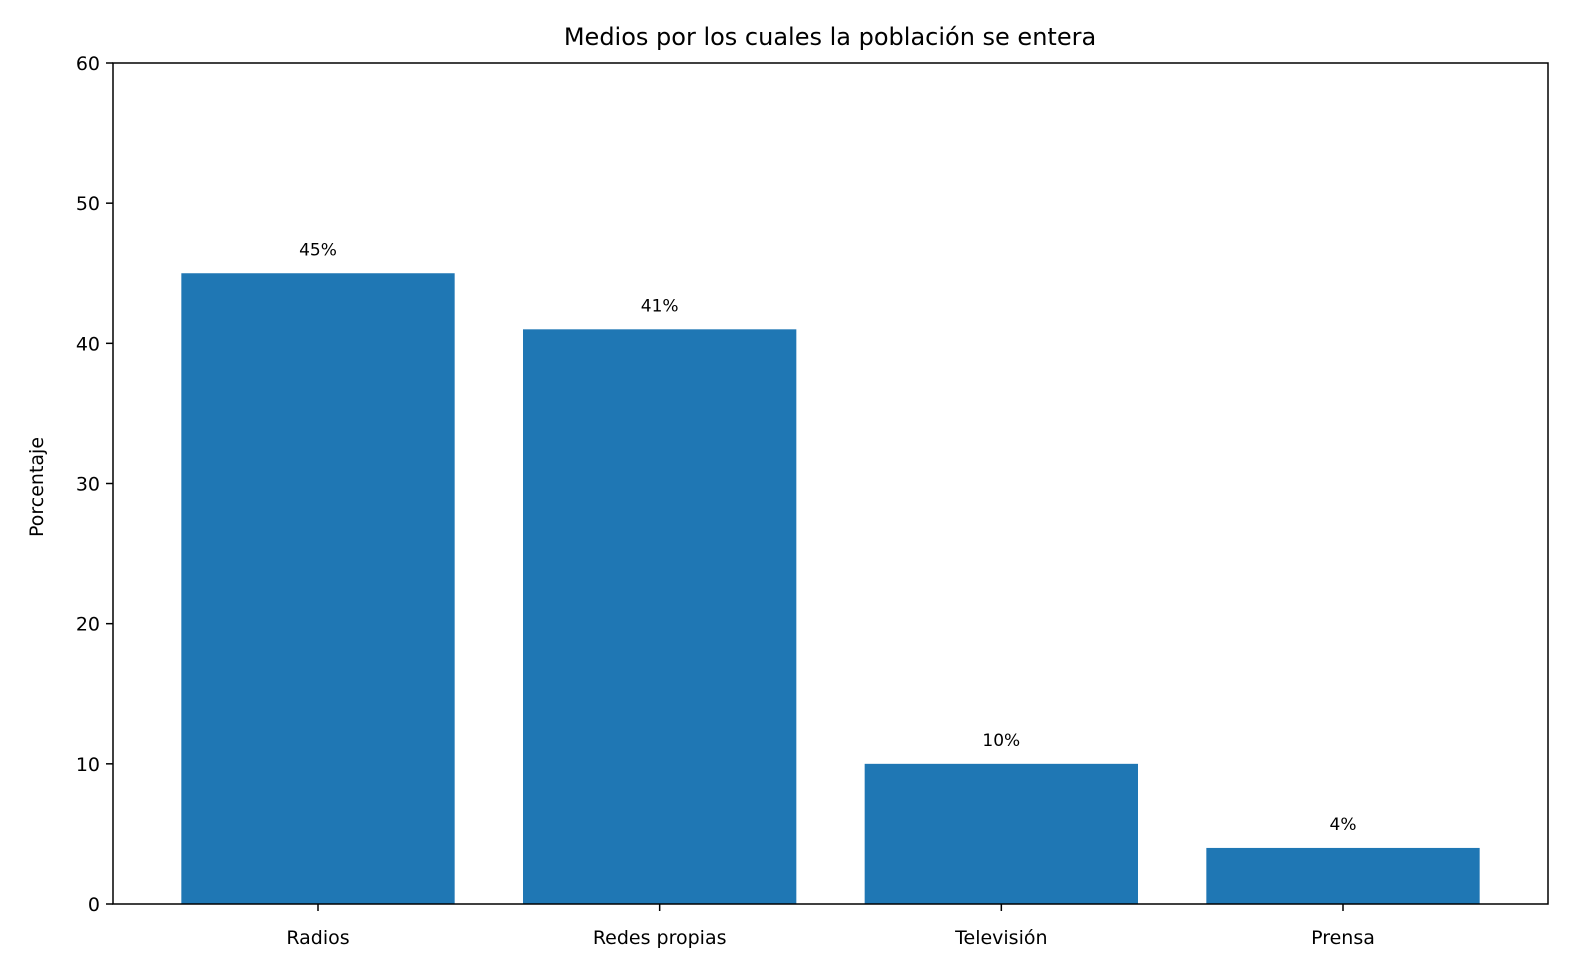 This screenshot has height=978, width=1580. Describe the element at coordinates (660, 306) in the screenshot. I see `data-label: 41%` at that location.